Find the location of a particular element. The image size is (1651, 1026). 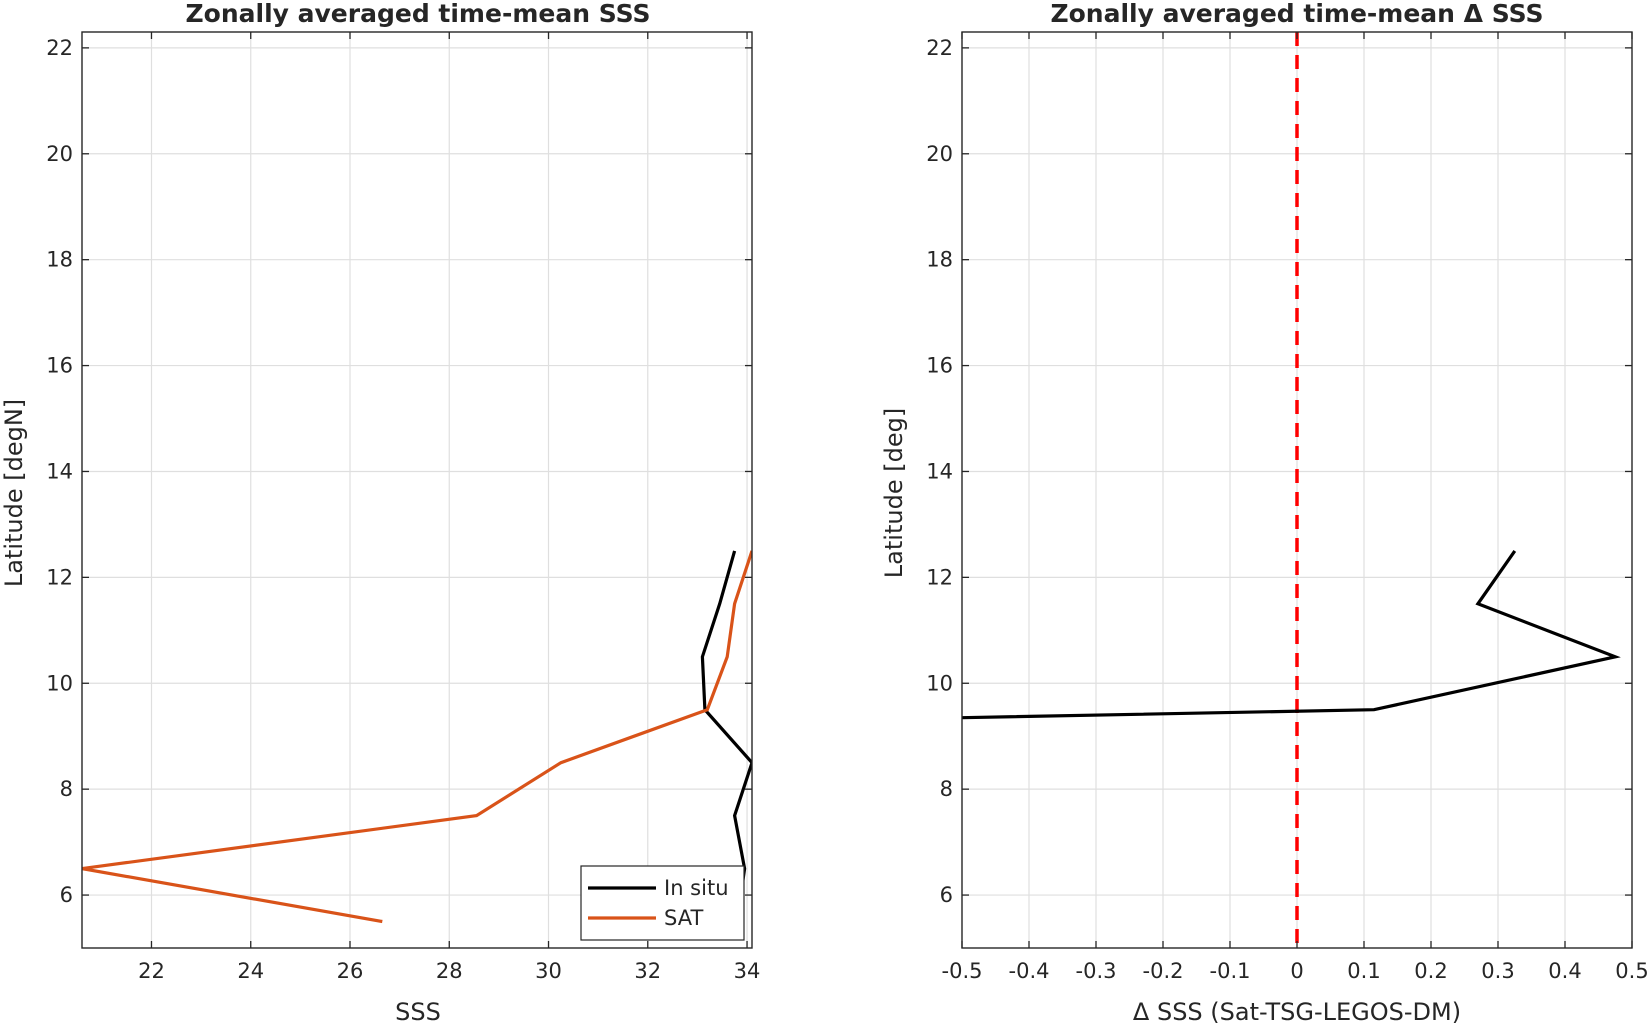

delta-sss-x-tick-label: -0.2 is located at coordinates (1163, 971).